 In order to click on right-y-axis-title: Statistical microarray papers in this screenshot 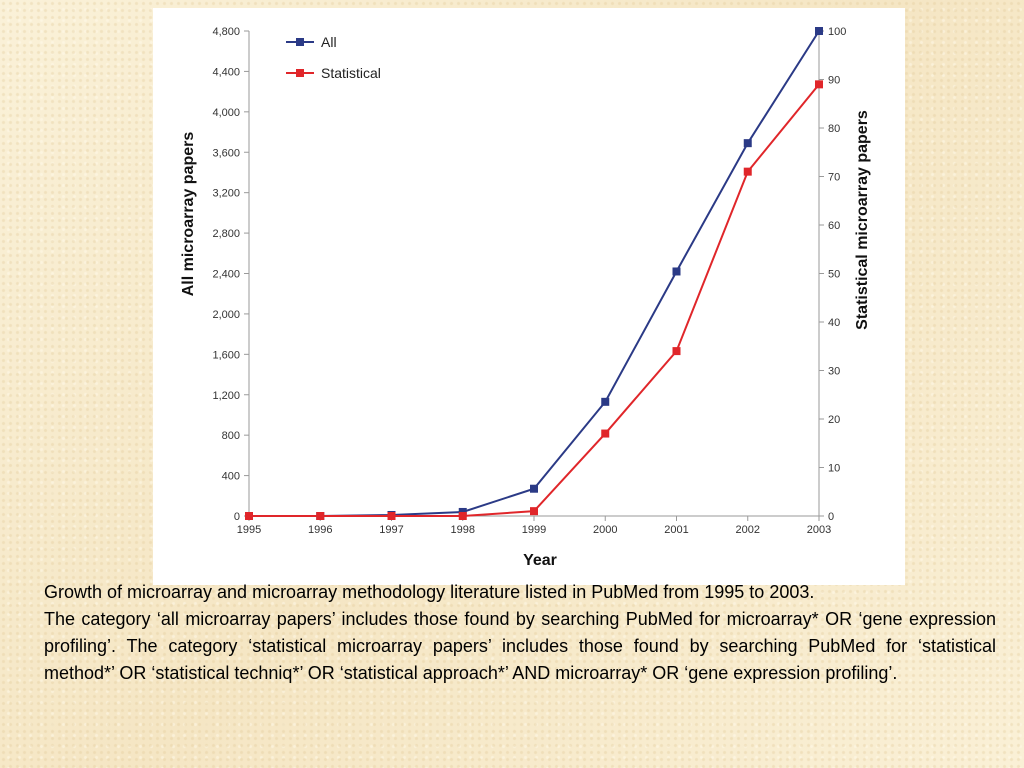, I will do `click(862, 220)`.